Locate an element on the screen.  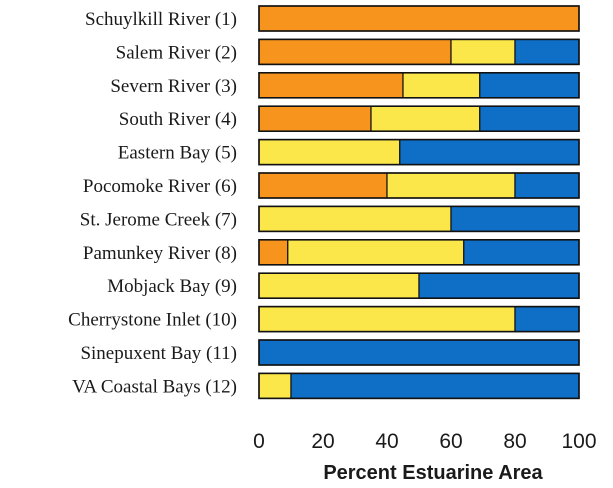
category-label: VA Coastal Bays (12) is located at coordinates (154, 386).